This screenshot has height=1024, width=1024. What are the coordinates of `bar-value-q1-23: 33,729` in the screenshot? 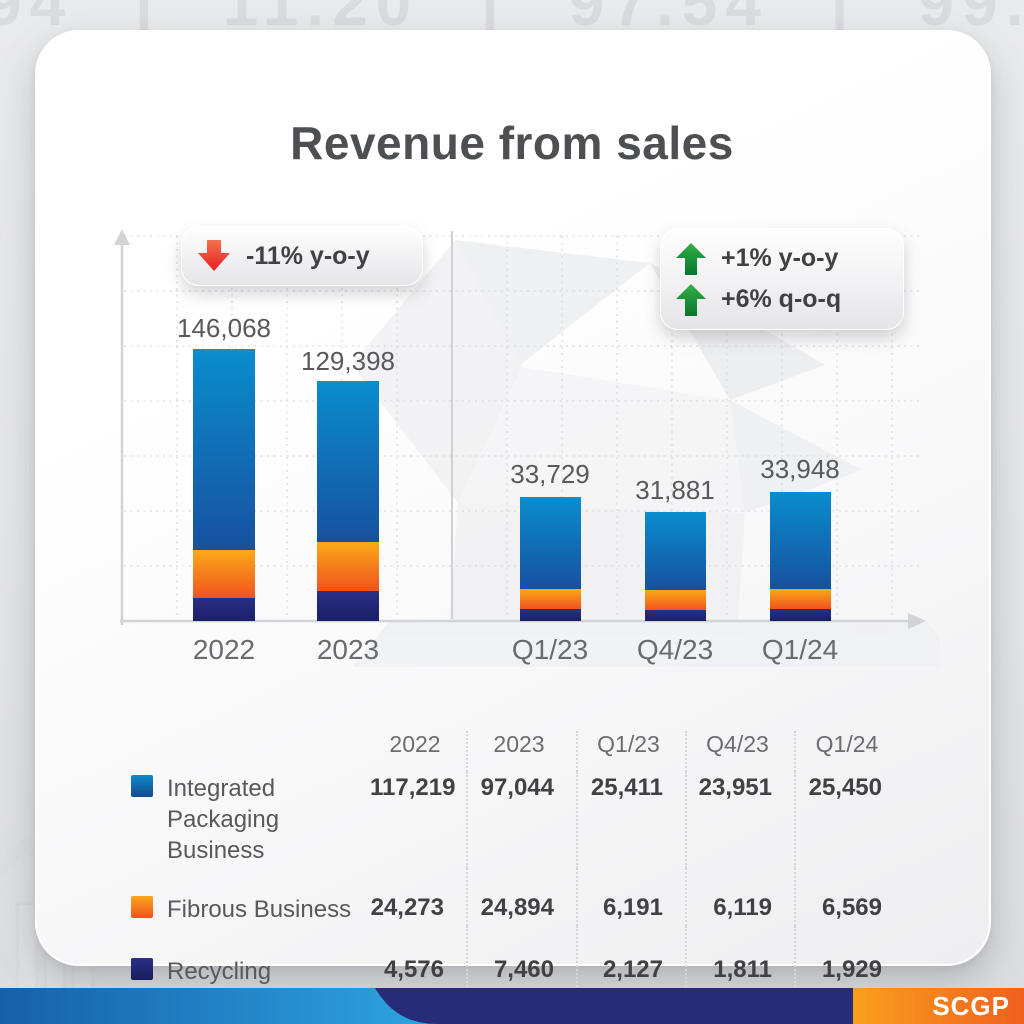 It's located at (550, 474).